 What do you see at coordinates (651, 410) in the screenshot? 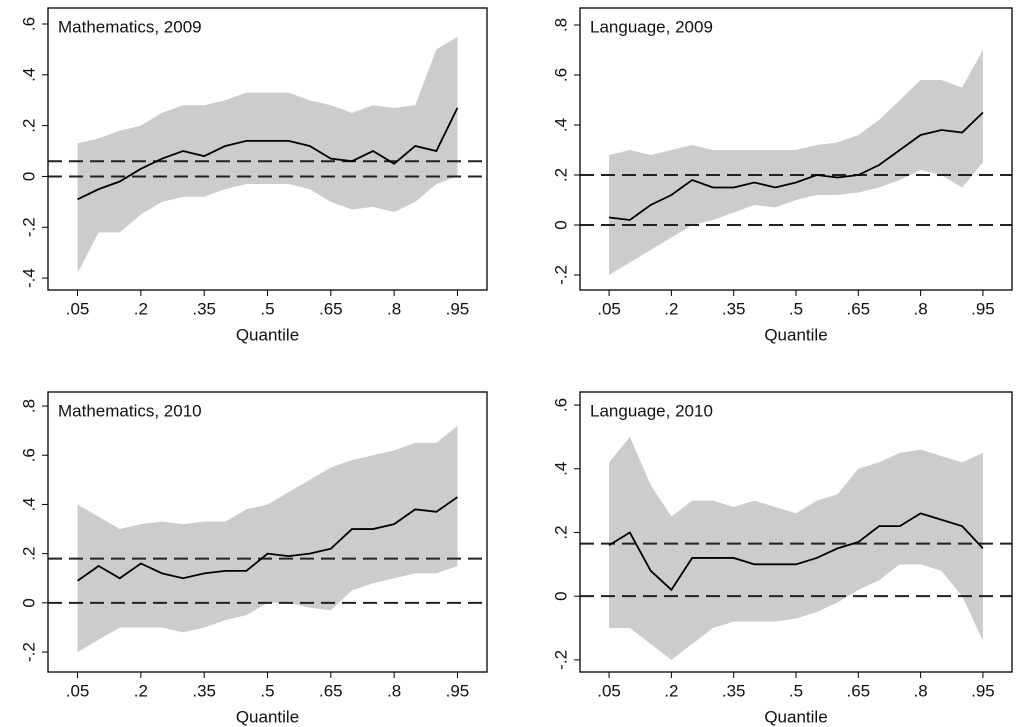
I see `panel-title: Language, 2010` at bounding box center [651, 410].